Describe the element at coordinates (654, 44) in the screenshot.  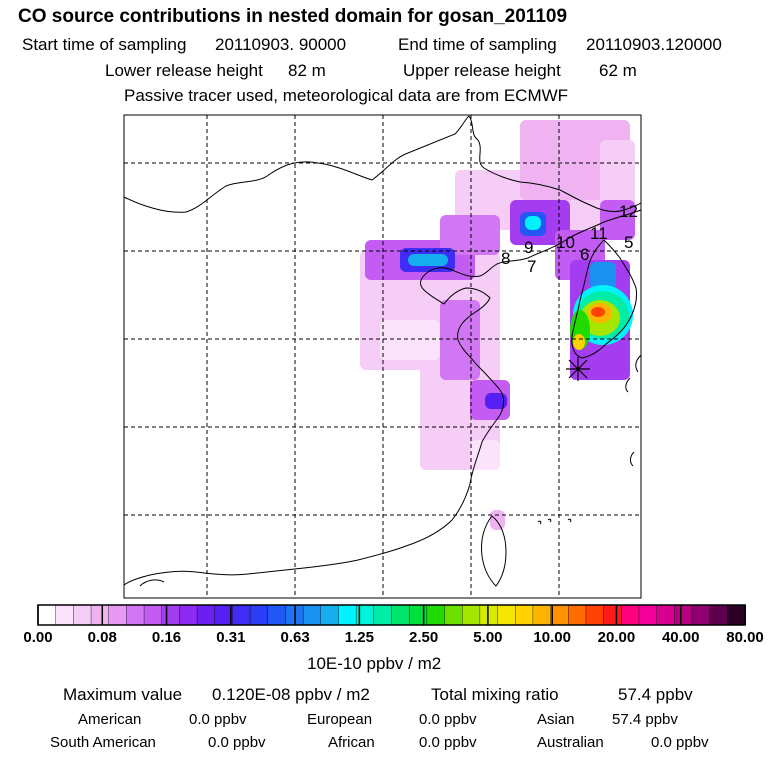
I see `end-time-value: 20110903.120000` at that location.